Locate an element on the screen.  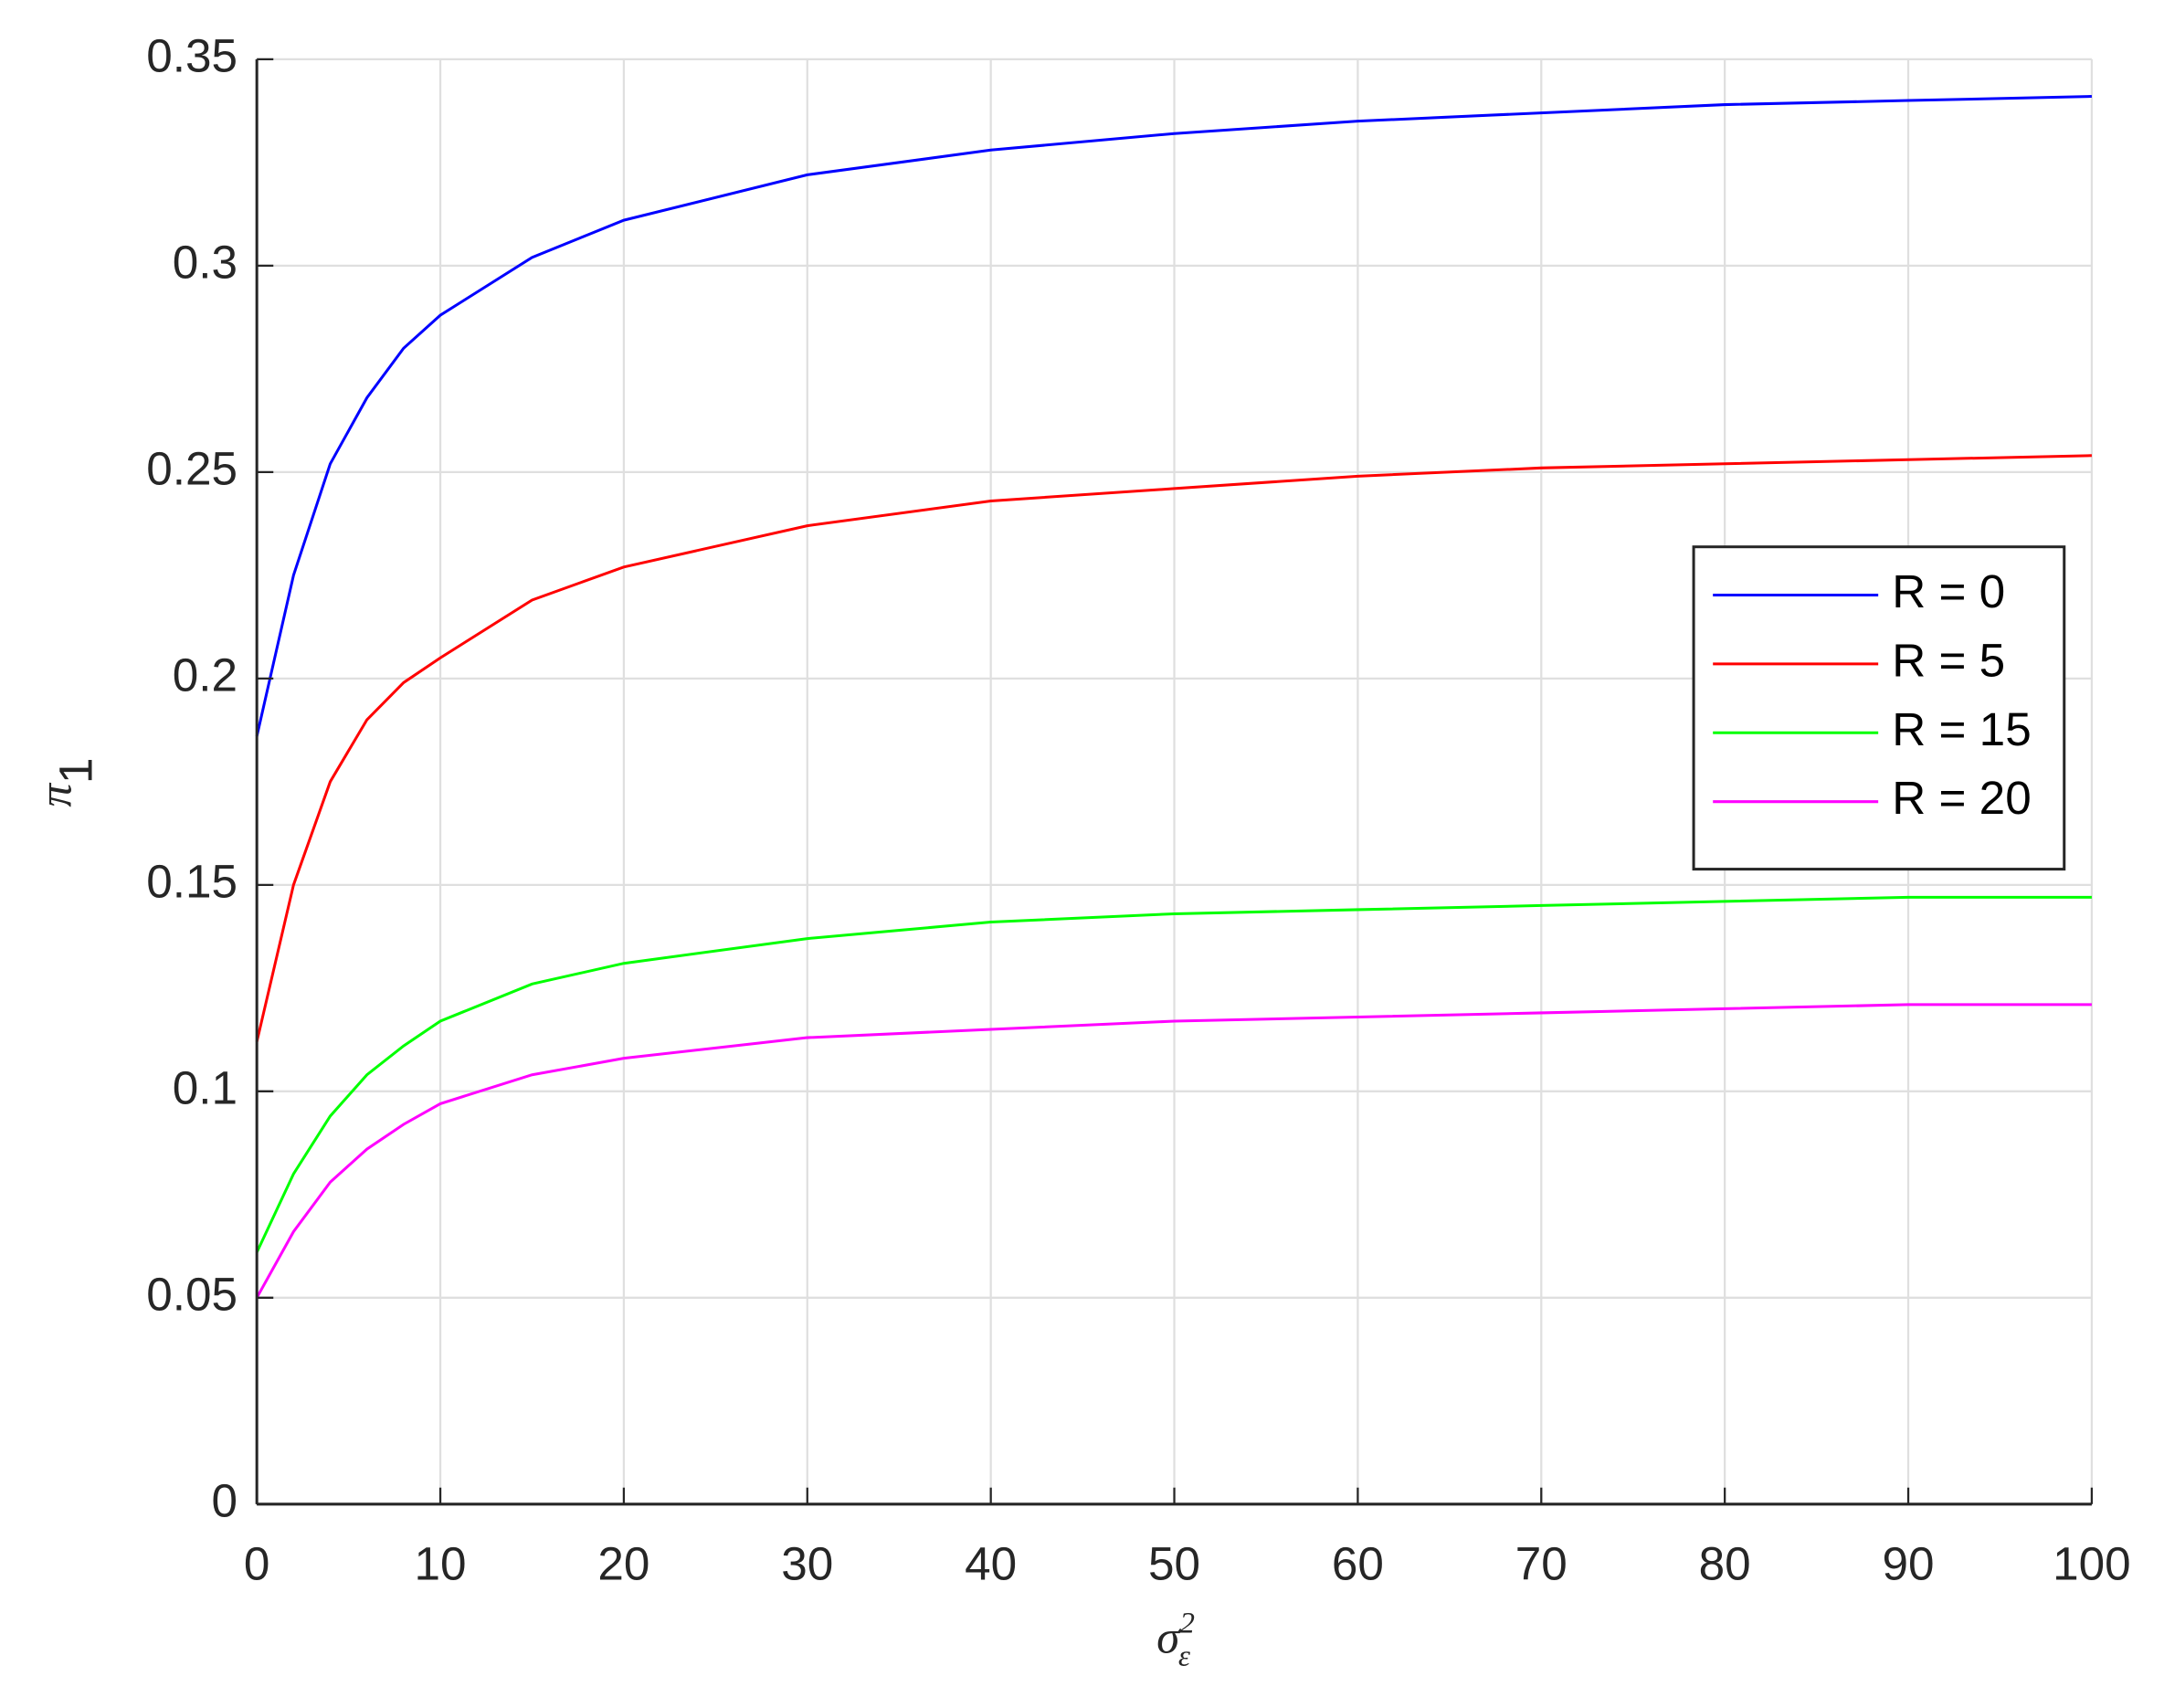
x-tick-label: 30 is located at coordinates (807, 1564).